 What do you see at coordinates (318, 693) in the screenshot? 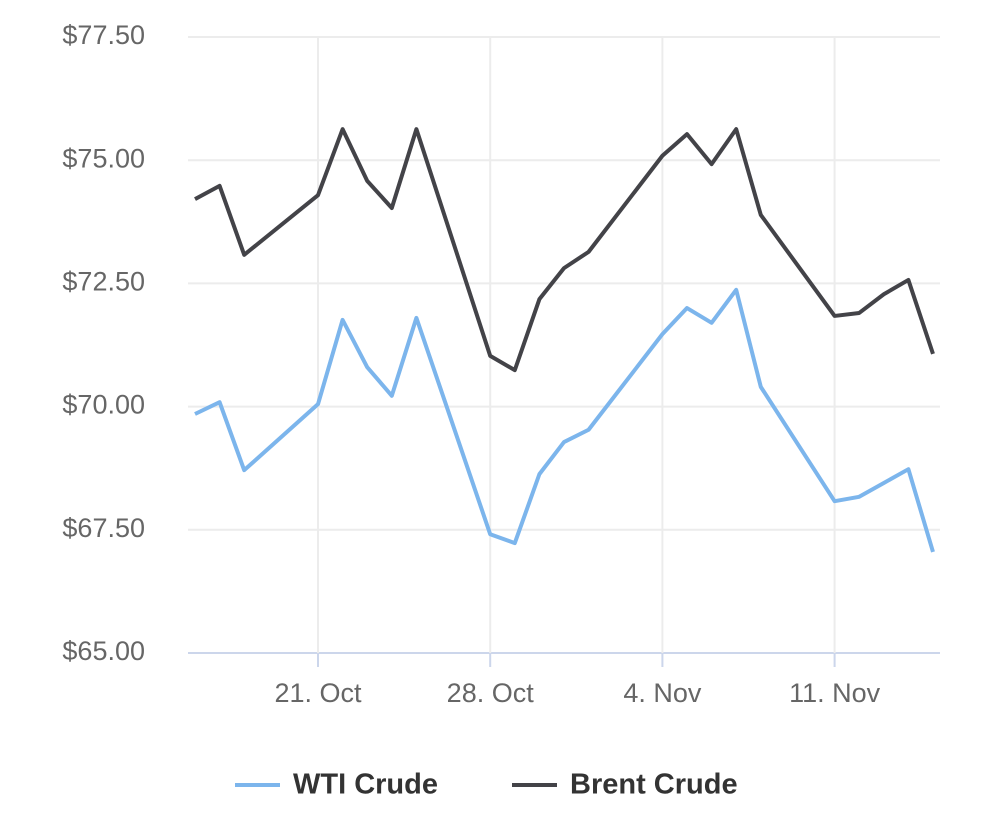
I see `x-tick-label: 21. Oct` at bounding box center [318, 693].